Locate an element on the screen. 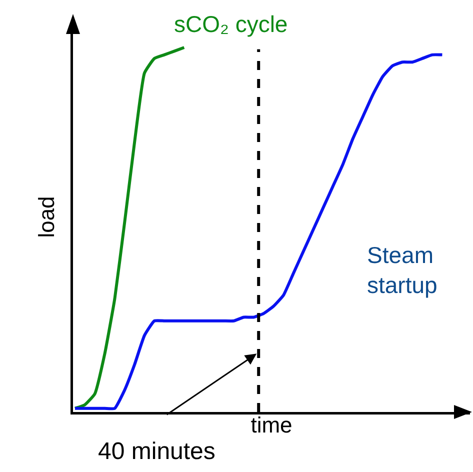 The height and width of the screenshot is (472, 473). text: Steam startup is located at coordinates (402, 270).